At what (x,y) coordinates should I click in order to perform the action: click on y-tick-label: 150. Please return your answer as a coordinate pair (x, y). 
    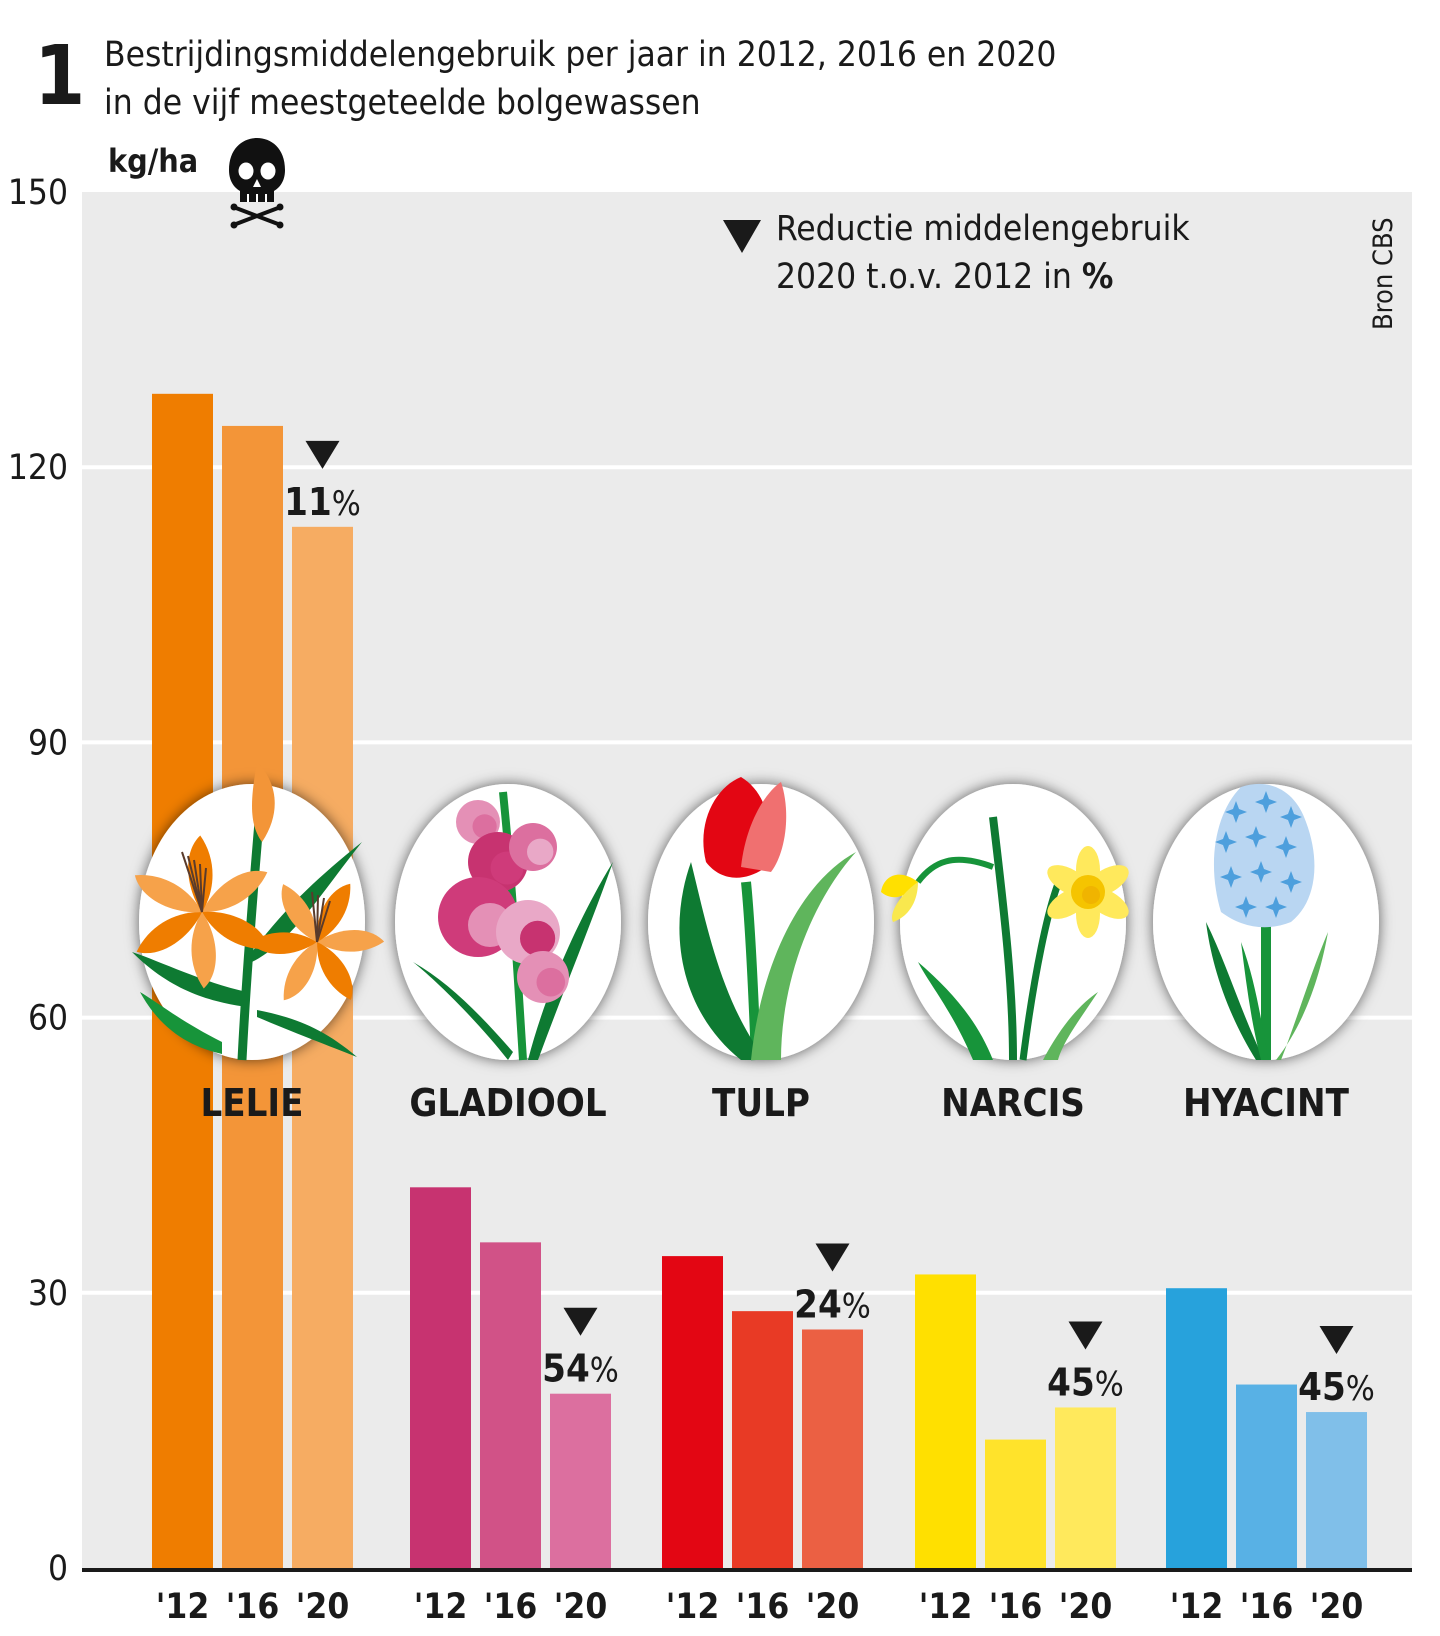
    Looking at the image, I should click on (38, 193).